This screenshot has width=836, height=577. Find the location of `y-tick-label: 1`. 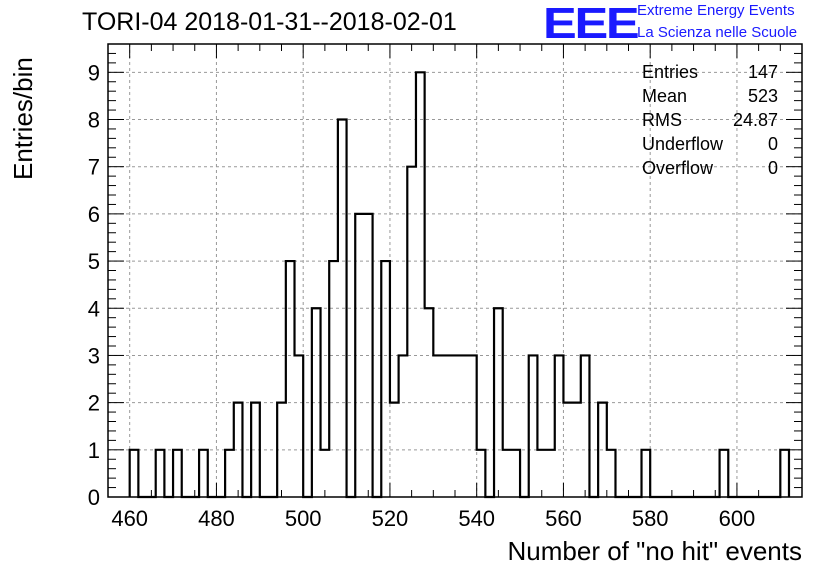

y-tick-label: 1 is located at coordinates (94, 450).